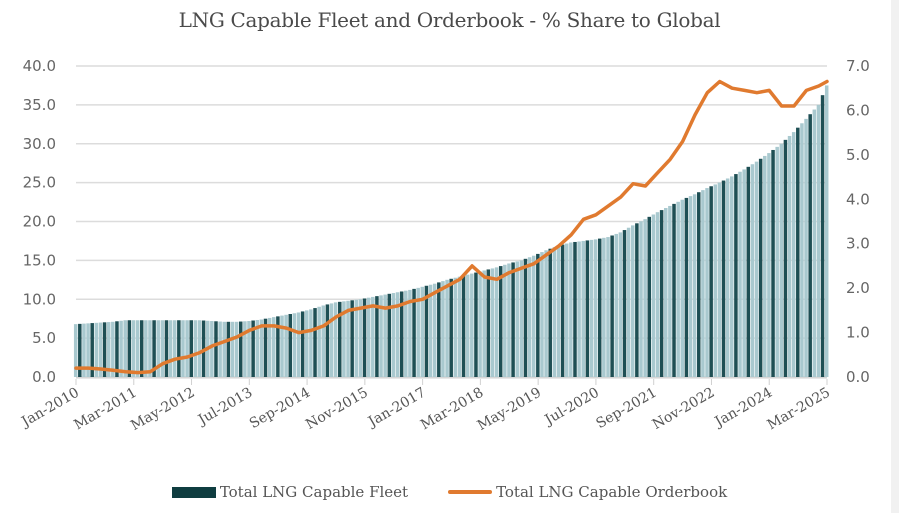  I want to click on x-tick-label: Mar-2025, so click(799, 409).